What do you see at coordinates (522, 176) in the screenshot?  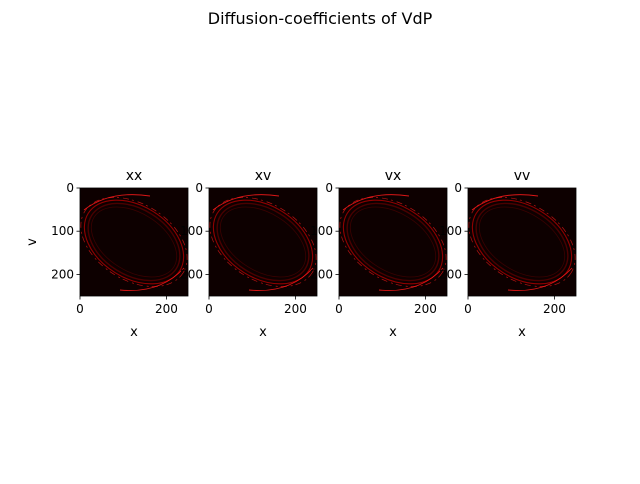 I see `panel-title: vv` at bounding box center [522, 176].